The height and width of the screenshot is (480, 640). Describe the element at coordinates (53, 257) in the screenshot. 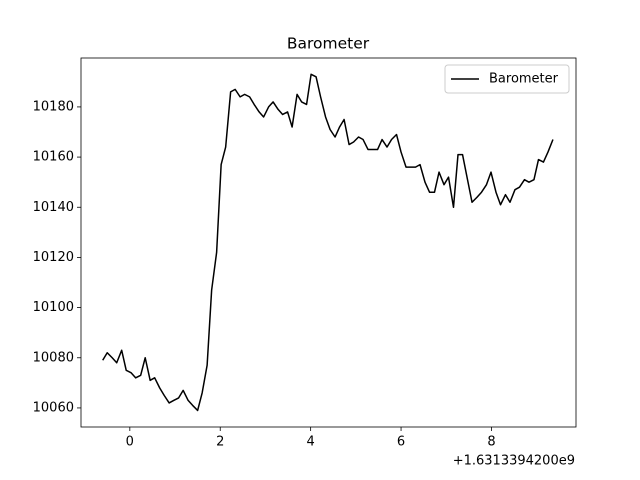

I see `y-tick-label: 10120` at that location.